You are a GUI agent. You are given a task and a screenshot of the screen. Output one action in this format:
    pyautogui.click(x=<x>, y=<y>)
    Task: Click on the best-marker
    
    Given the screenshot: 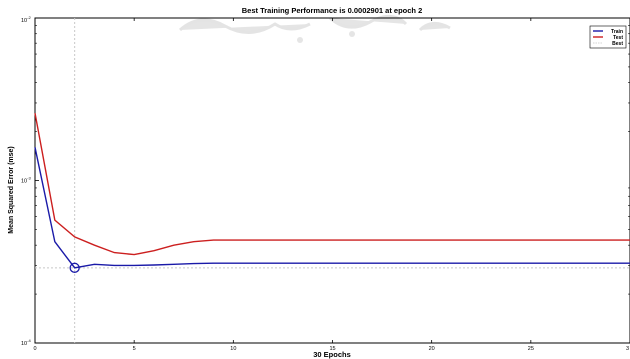 What is the action you would take?
    pyautogui.click(x=74, y=267)
    